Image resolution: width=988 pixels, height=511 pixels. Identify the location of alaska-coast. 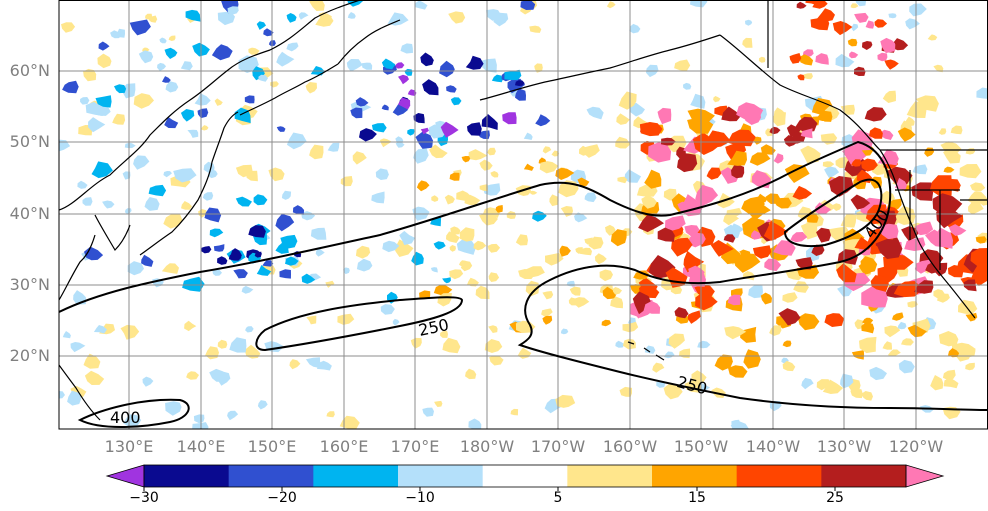
(800, 92).